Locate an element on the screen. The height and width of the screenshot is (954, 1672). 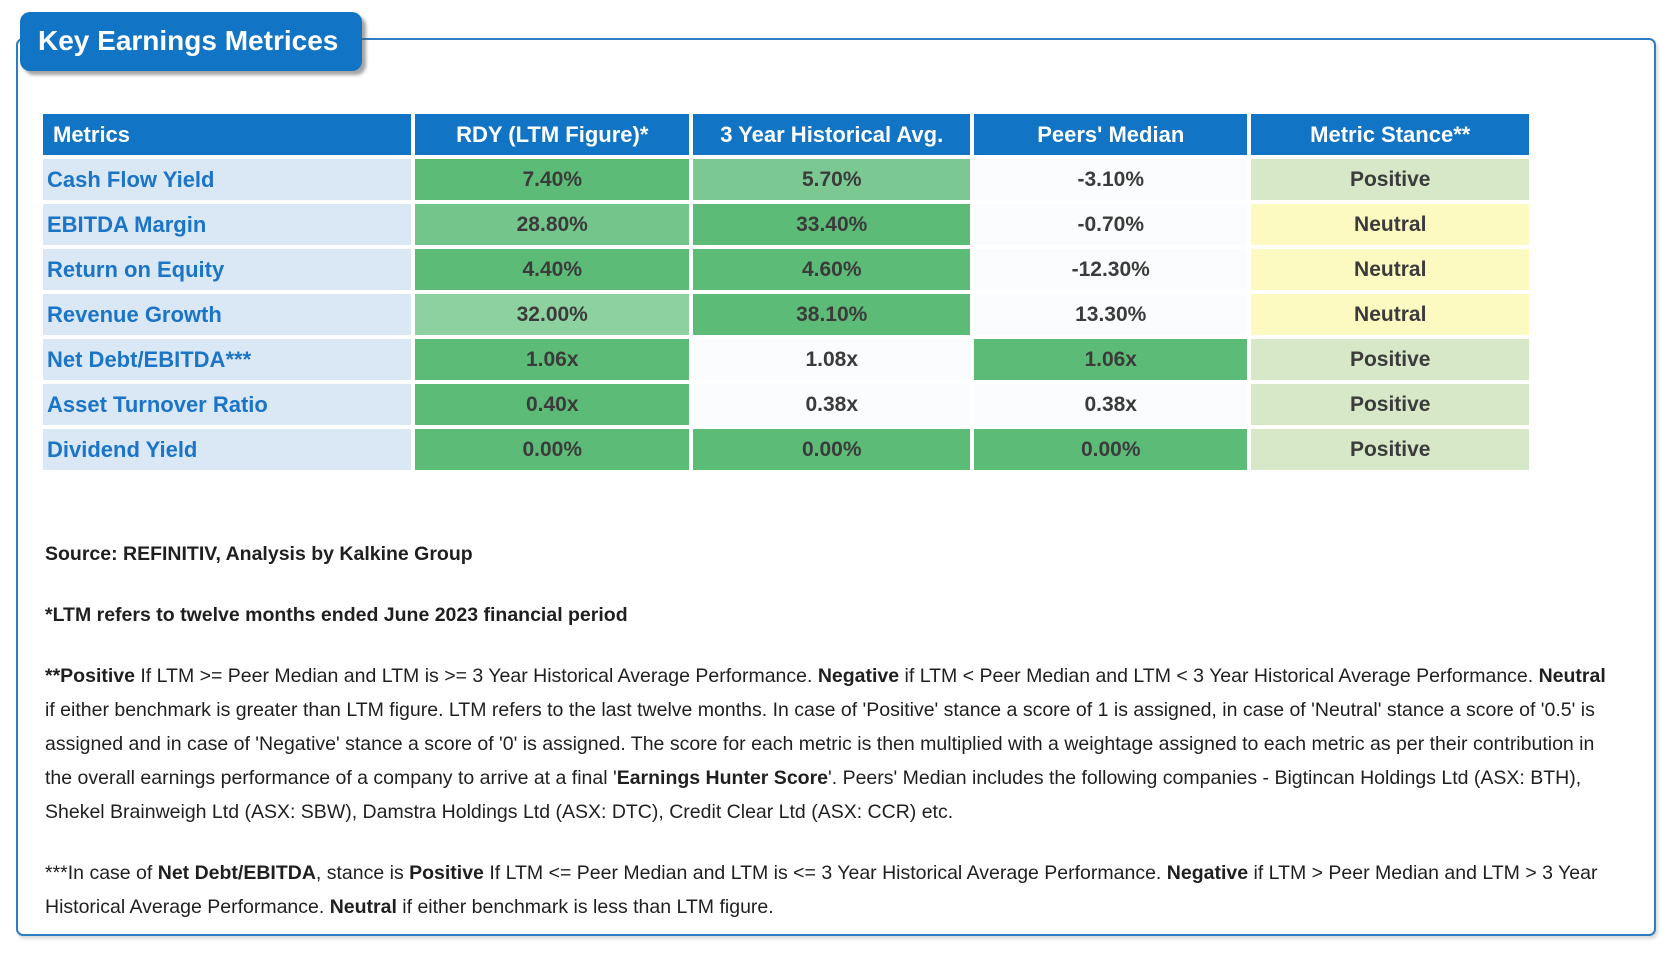
table-row: EBITDA Margin 28.80% 33.40% -0.70% Neutral is located at coordinates (786, 224).